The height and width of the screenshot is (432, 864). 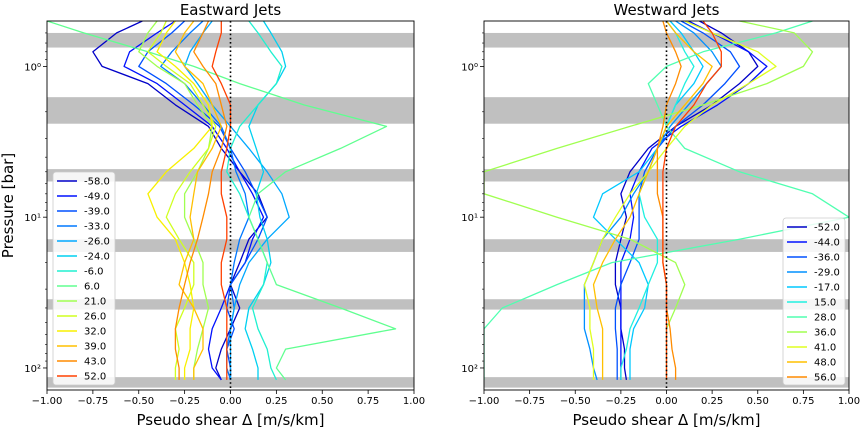 I want to click on legend-label: -36.0, so click(x=827, y=258).